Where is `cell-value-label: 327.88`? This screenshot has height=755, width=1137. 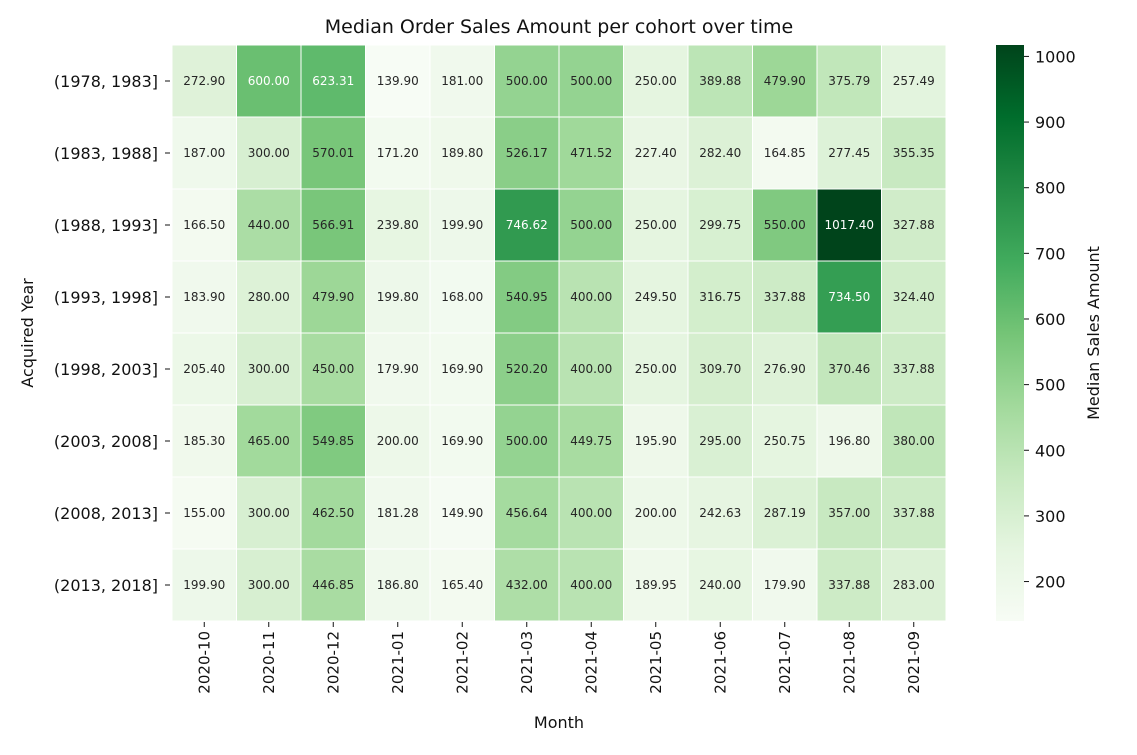 cell-value-label: 327.88 is located at coordinates (914, 225).